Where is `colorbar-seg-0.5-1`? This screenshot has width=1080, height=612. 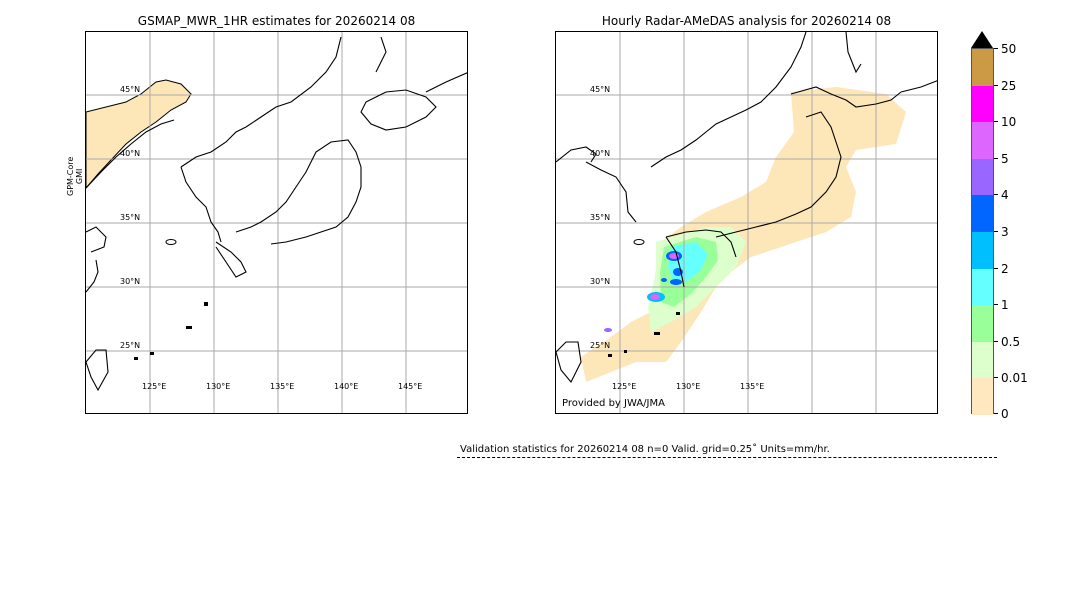 colorbar-seg-0.5-1 is located at coordinates (982, 323).